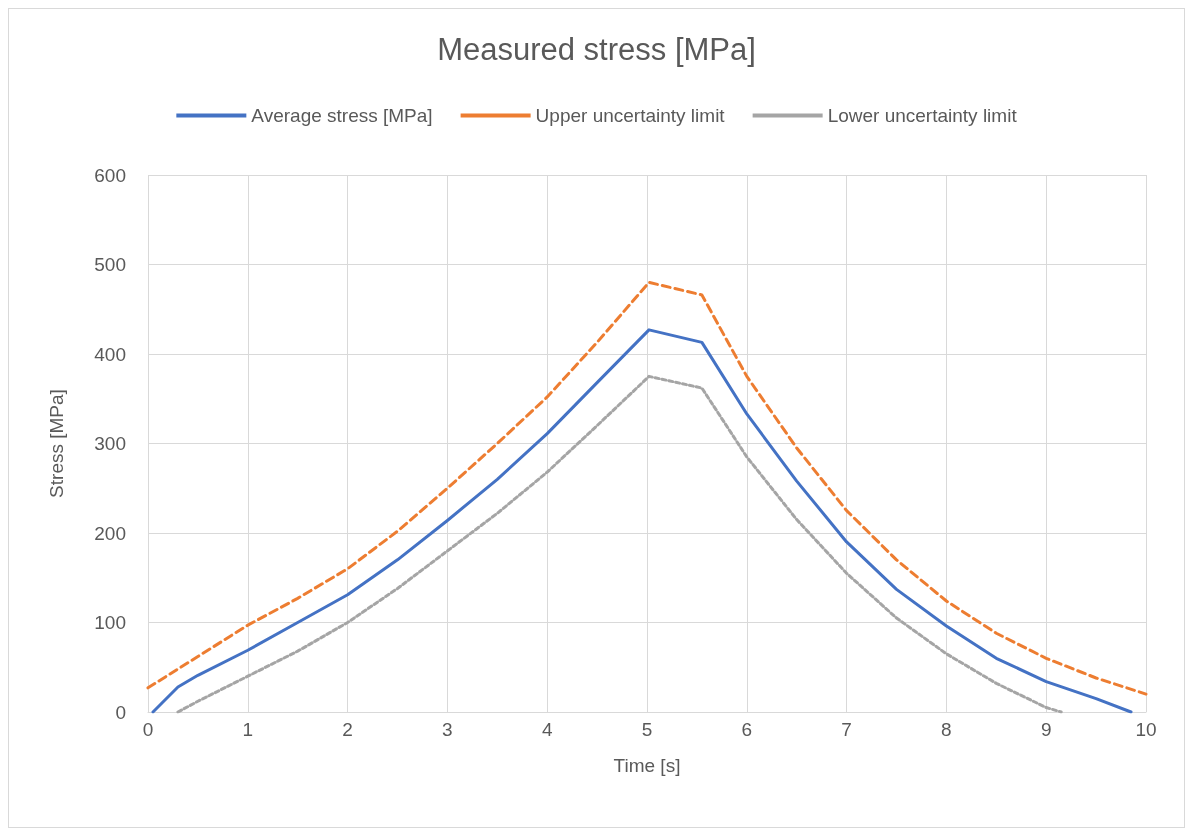 This screenshot has width=1193, height=836. Describe the element at coordinates (110, 354) in the screenshot. I see `y-tick-label: 400` at that location.